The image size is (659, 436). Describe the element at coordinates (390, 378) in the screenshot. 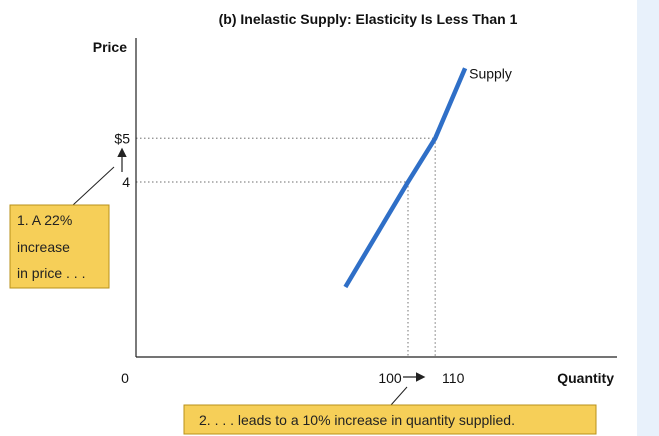

I see `x-tick-label-0: 100` at that location.